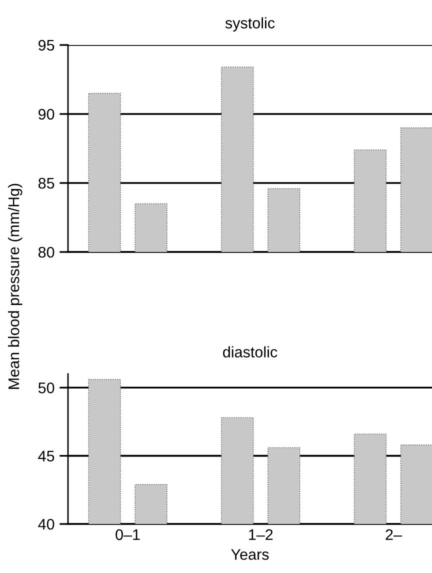 Image resolution: width=432 pixels, height=573 pixels. What do you see at coordinates (250, 554) in the screenshot?
I see `x-axis-title: Years` at bounding box center [250, 554].